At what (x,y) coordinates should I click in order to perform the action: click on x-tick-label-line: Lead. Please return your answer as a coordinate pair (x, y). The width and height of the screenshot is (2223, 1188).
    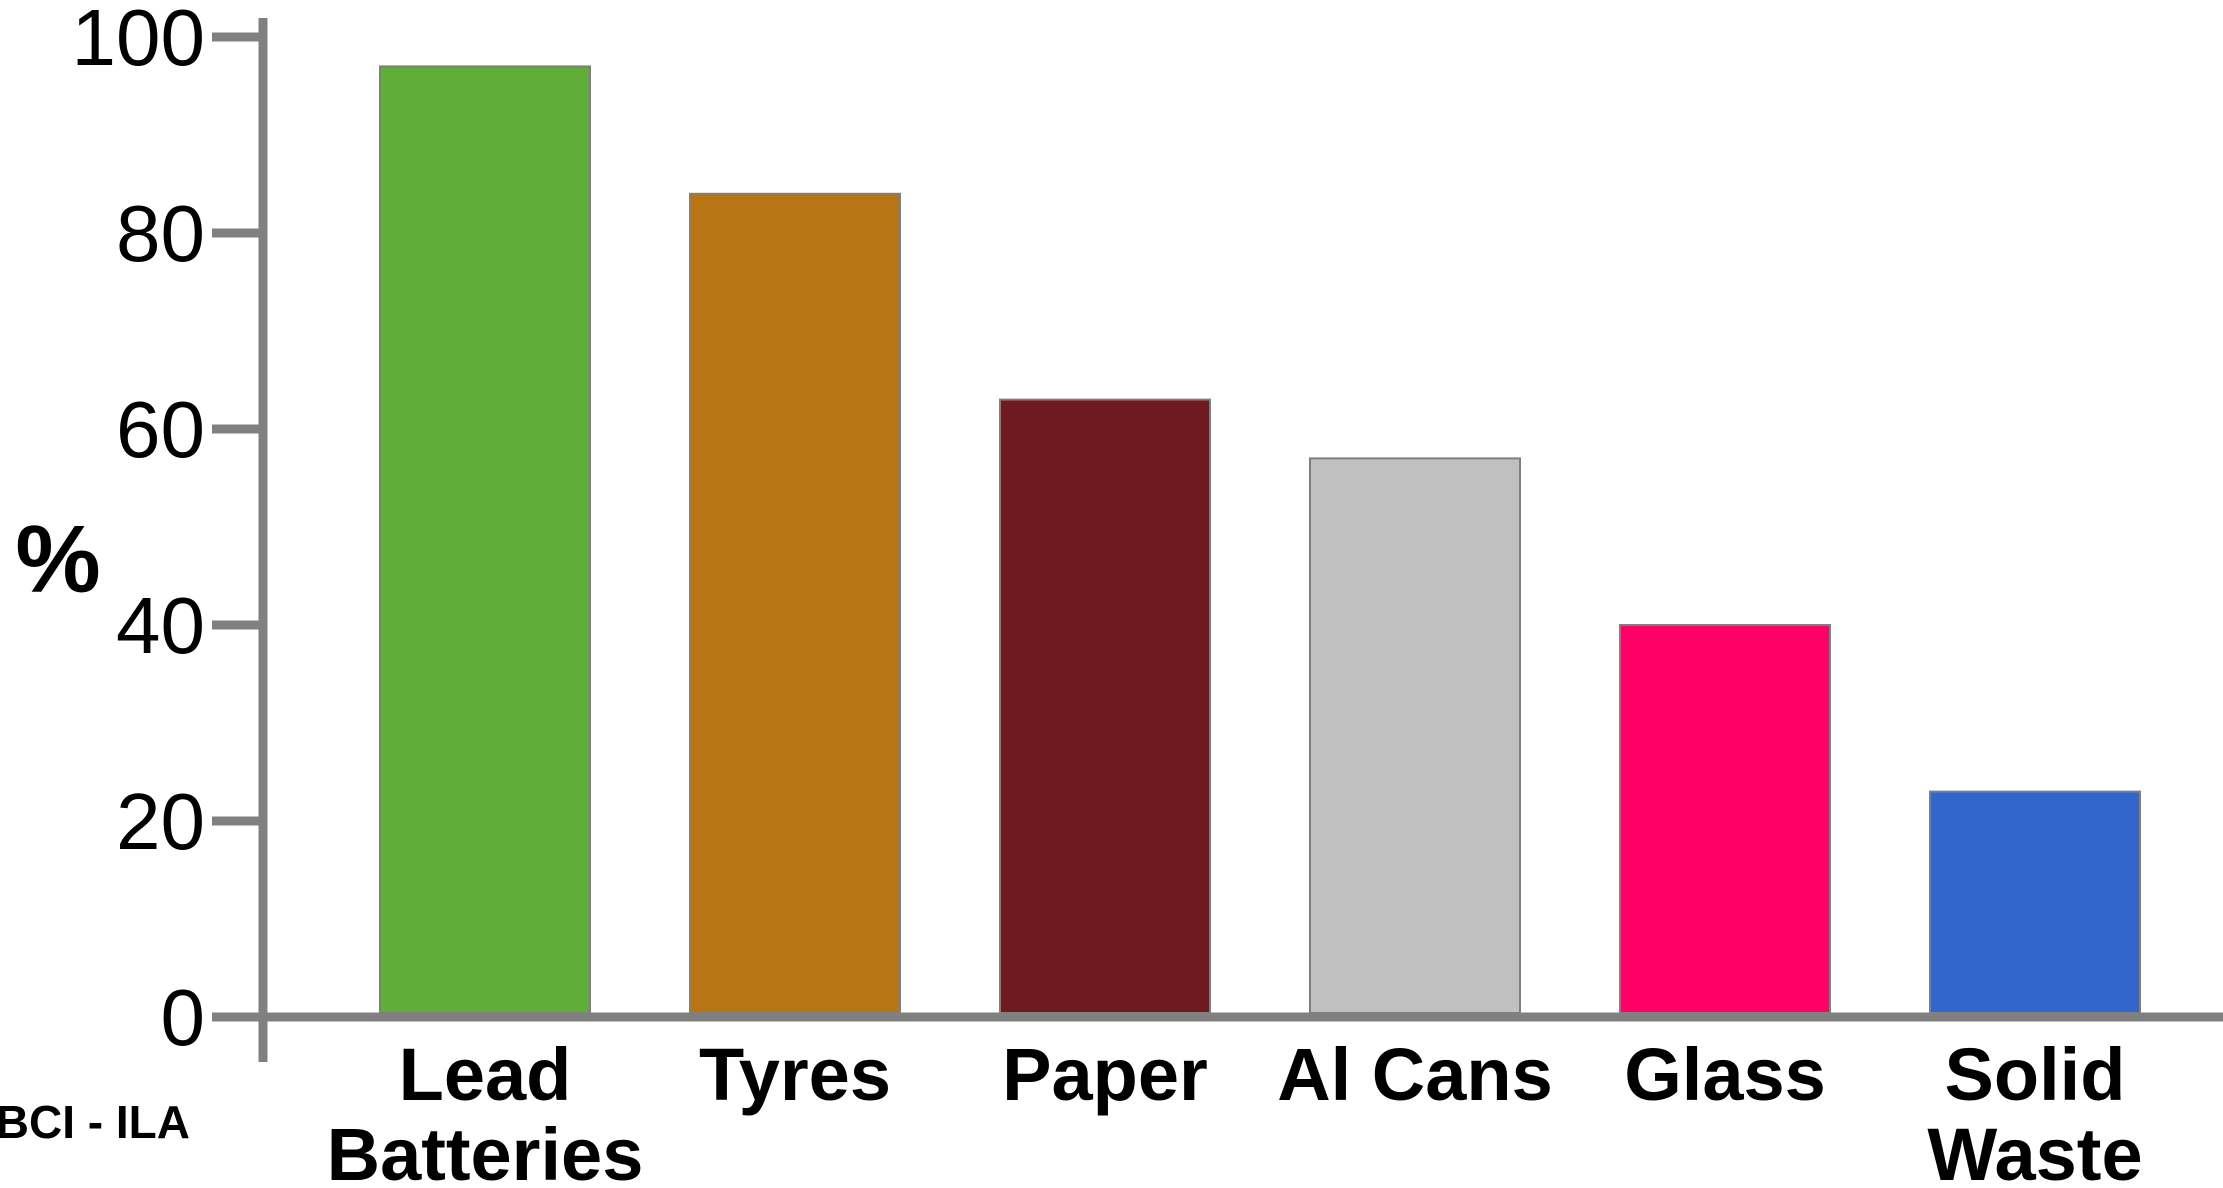
    Looking at the image, I should click on (485, 1074).